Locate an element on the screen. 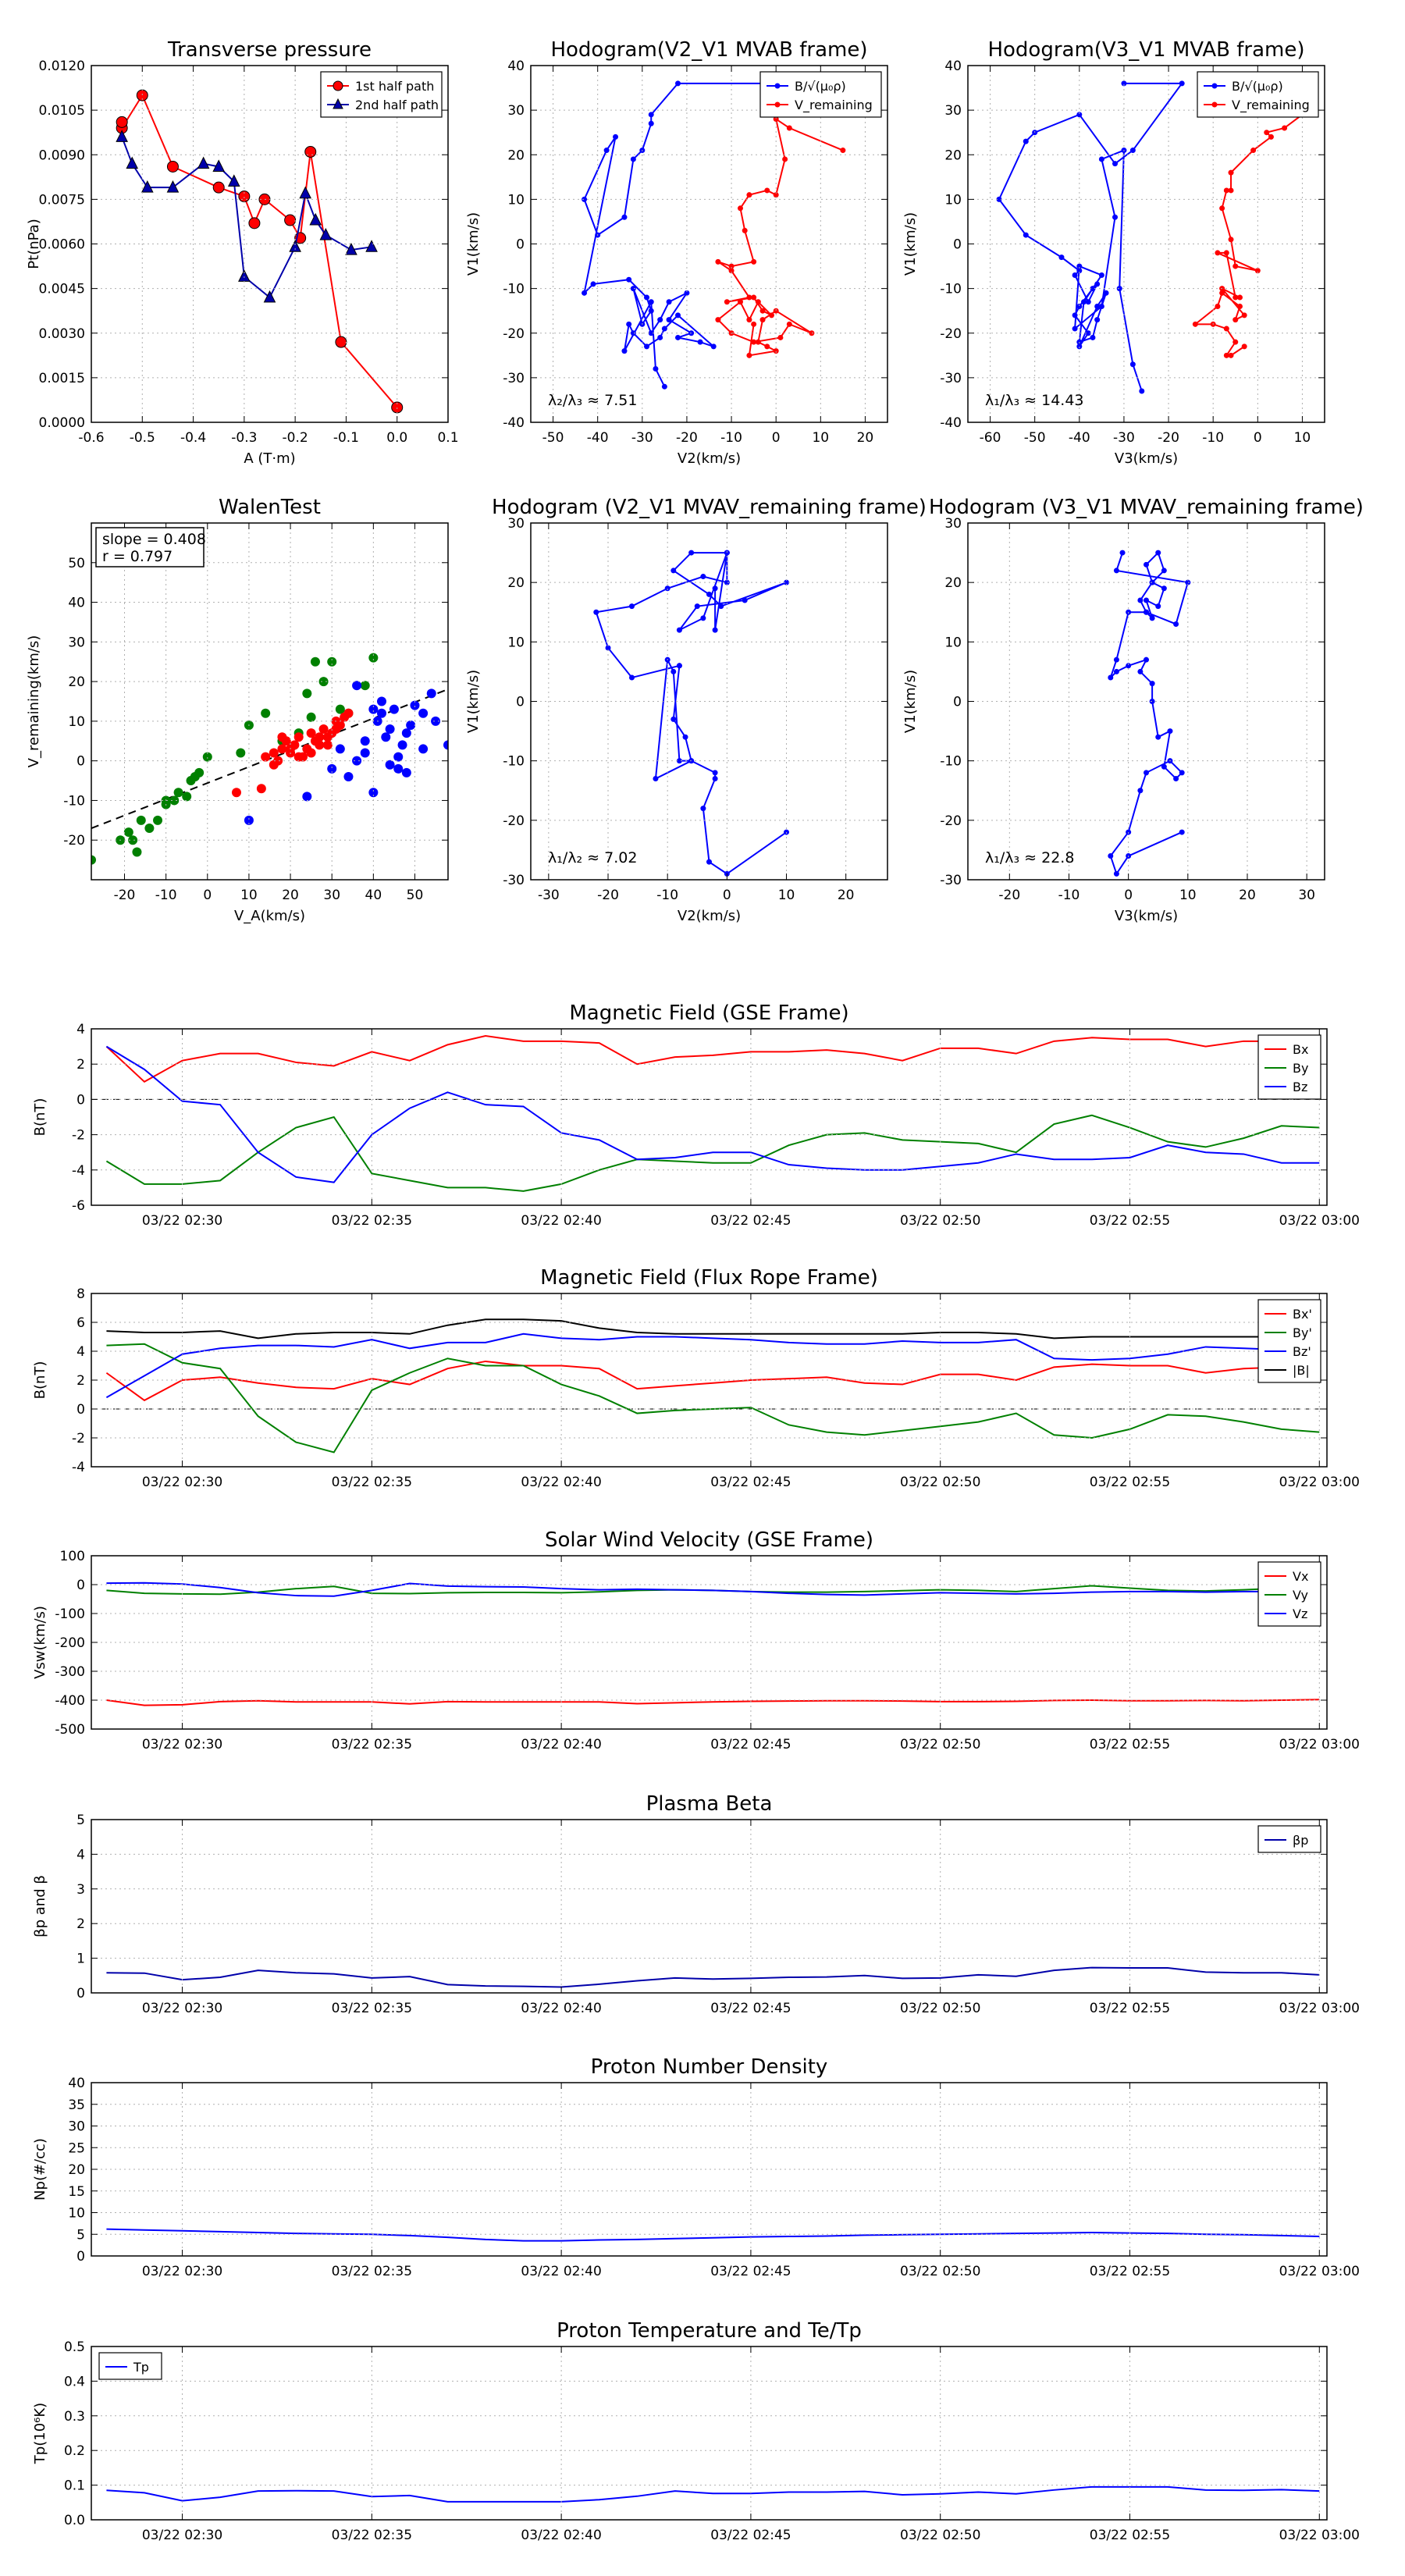 The height and width of the screenshot is (2576, 1405). x-tick-label: -60 is located at coordinates (991, 438).